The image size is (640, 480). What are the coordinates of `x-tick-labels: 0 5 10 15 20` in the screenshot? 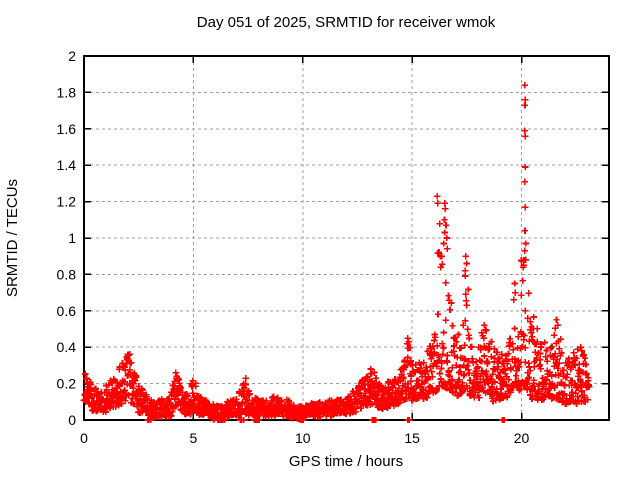 It's located at (304, 438).